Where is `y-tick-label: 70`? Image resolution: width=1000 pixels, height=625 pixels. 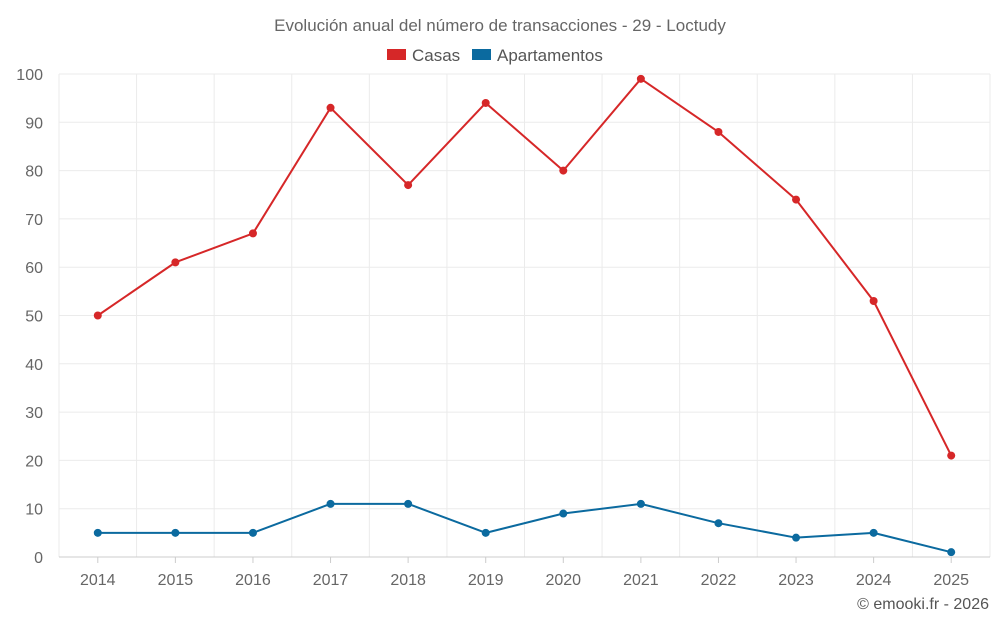
y-tick-label: 70 is located at coordinates (34, 220).